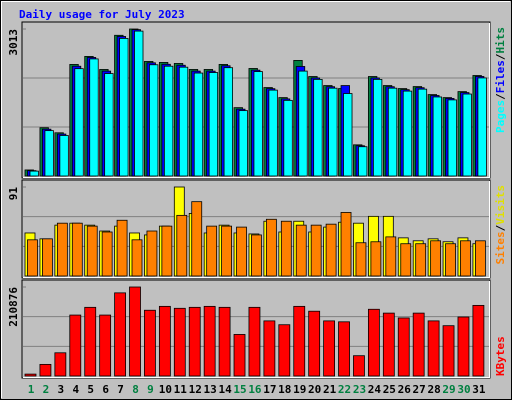  Describe the element at coordinates (359, 389) in the screenshot. I see `x-tick-label: 23` at that location.